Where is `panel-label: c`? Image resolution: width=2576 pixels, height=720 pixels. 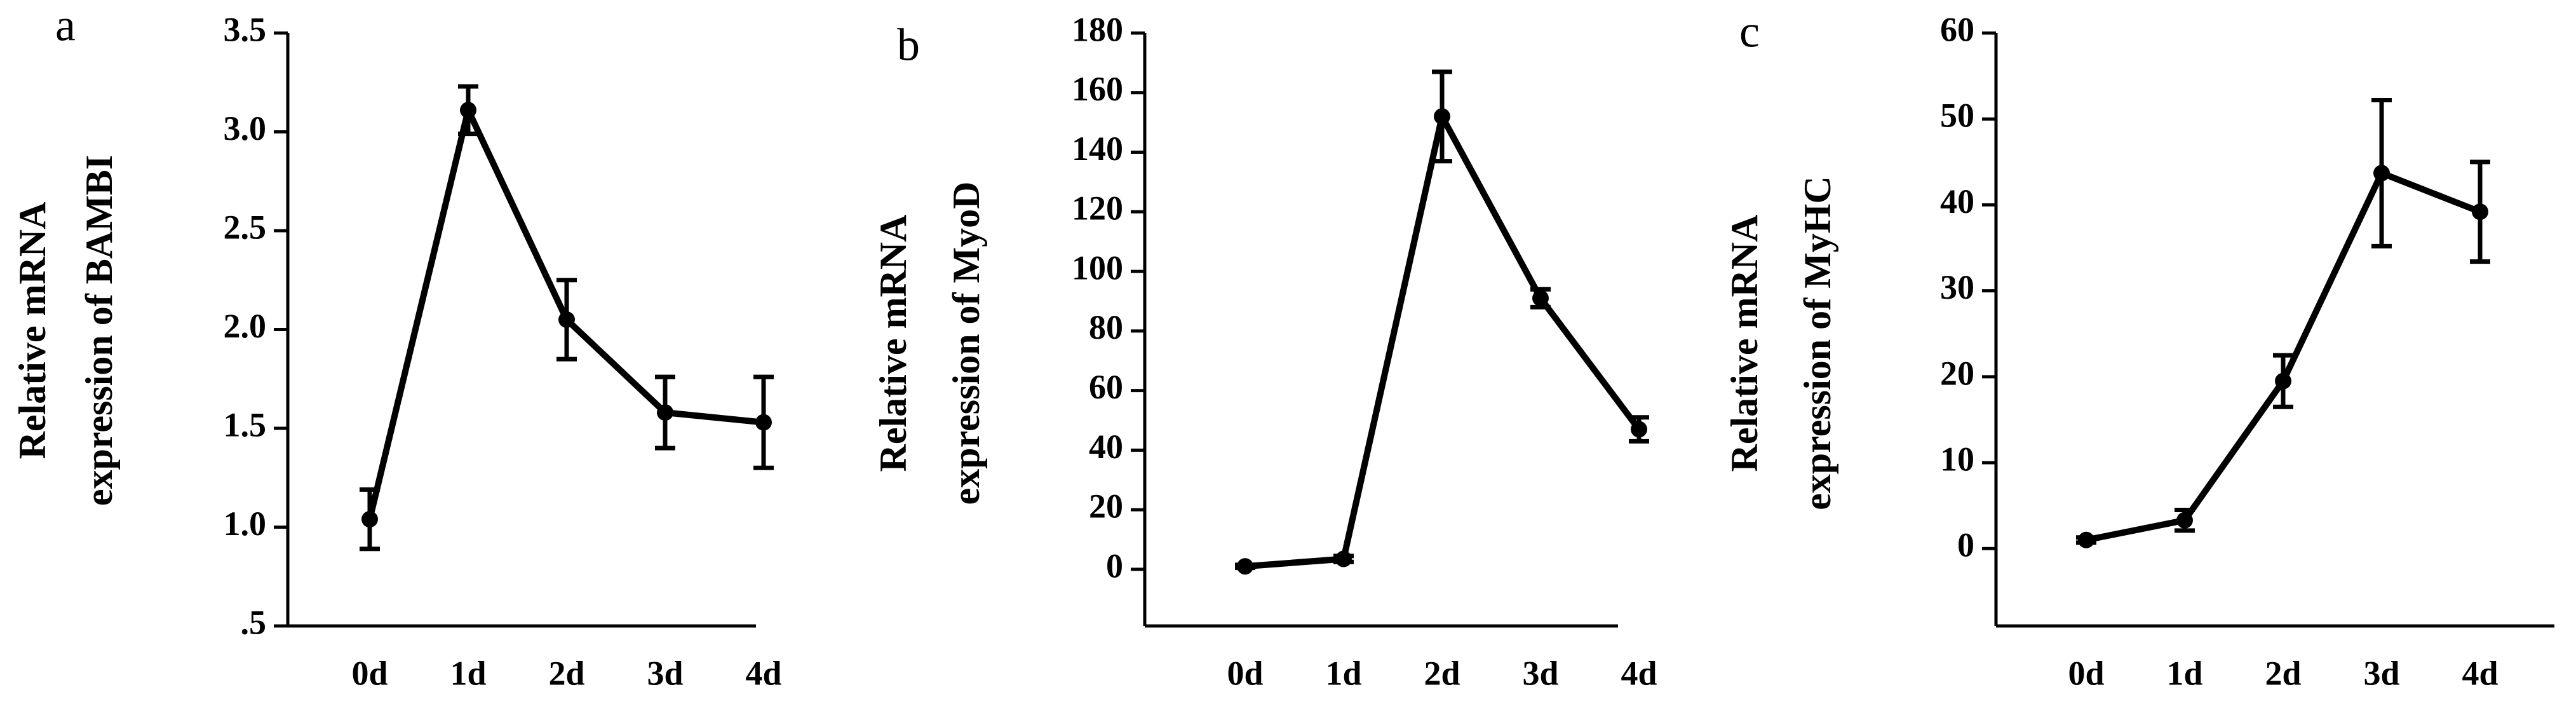
panel-label: c is located at coordinates (1749, 31).